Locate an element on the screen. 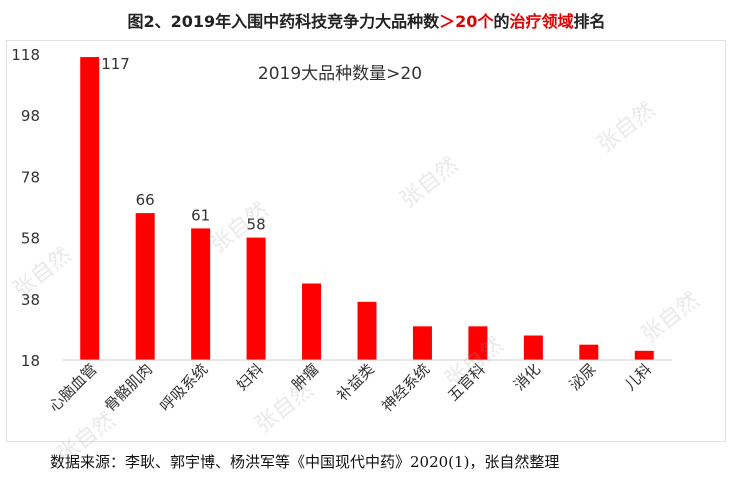 Image resolution: width=733 pixels, height=489 pixels. data-label: 61 is located at coordinates (200, 215).